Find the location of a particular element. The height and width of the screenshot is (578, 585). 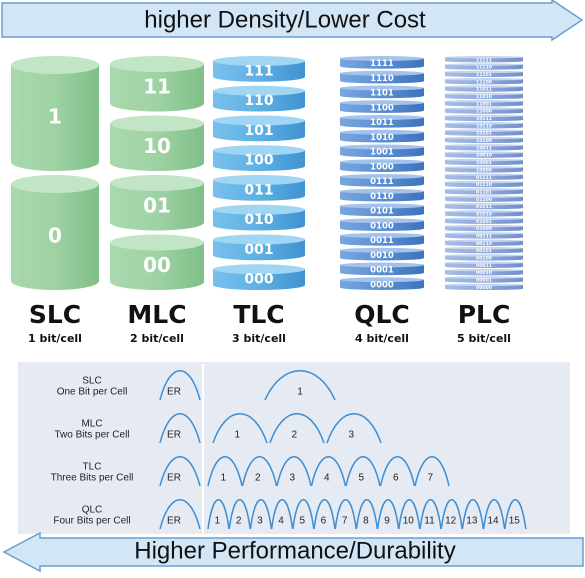

cell-name: SLC is located at coordinates (55, 314).